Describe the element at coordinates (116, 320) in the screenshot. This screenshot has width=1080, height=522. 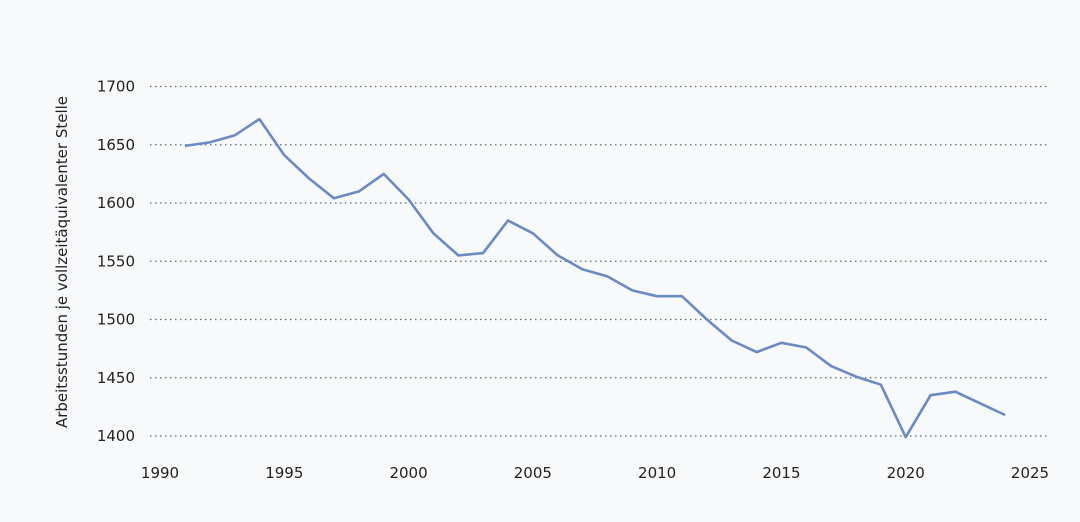
I see `y-tick-label: 1500` at that location.